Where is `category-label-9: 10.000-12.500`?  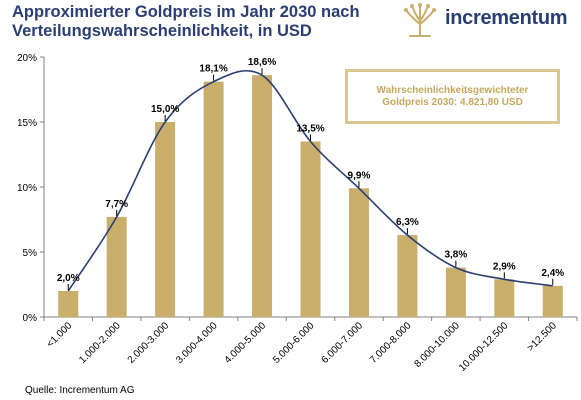 category-label-9: 10.000-12.500 is located at coordinates (484, 347).